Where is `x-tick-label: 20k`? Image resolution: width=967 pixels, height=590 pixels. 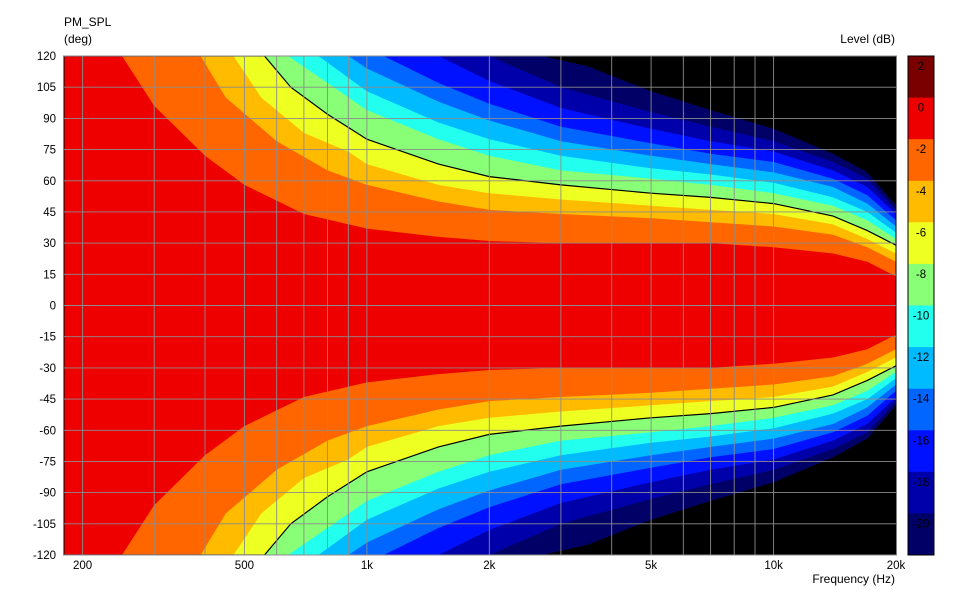
x-tick-label: 20k is located at coordinates (896, 566).